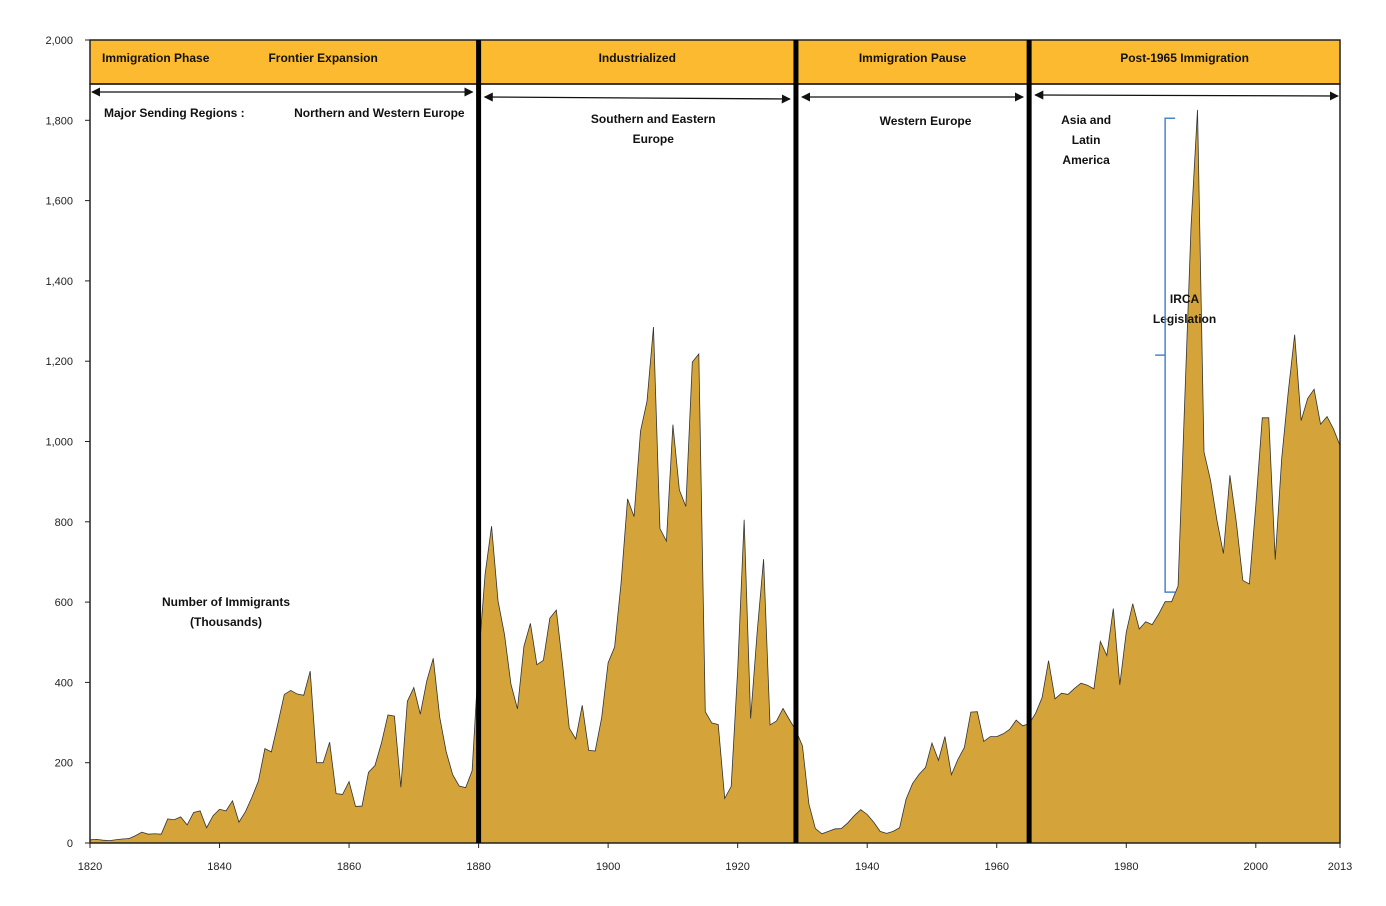 The width and height of the screenshot is (1386, 906). What do you see at coordinates (608, 867) in the screenshot?
I see `x-tick-label-4: 1900` at bounding box center [608, 867].